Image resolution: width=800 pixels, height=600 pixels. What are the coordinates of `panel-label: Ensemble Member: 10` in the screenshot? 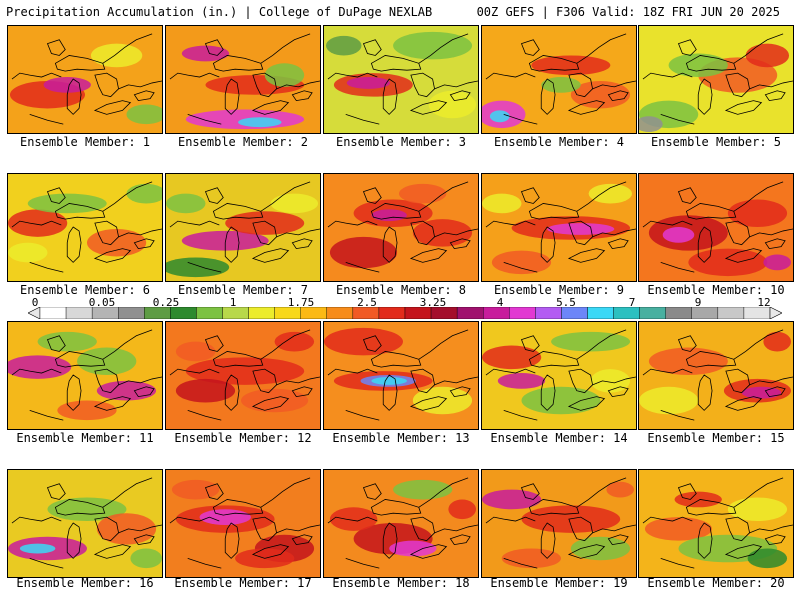 It's located at (716, 290).